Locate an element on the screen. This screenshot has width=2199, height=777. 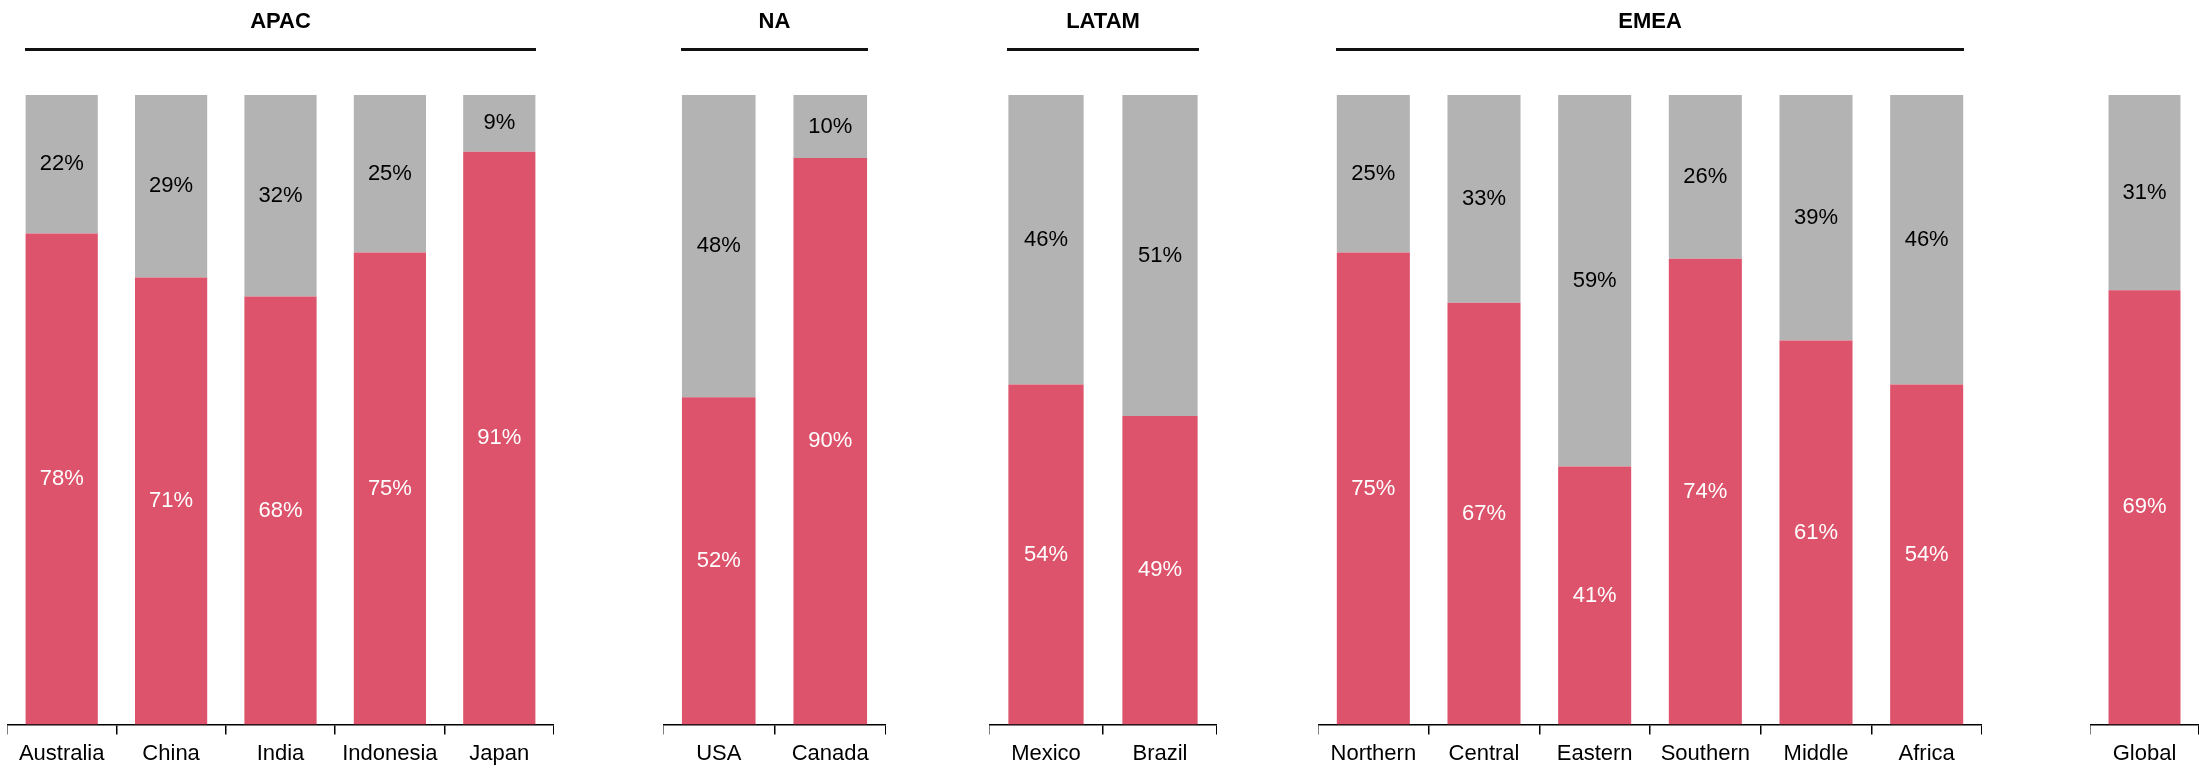
data-label: 71% is located at coordinates (171, 500).